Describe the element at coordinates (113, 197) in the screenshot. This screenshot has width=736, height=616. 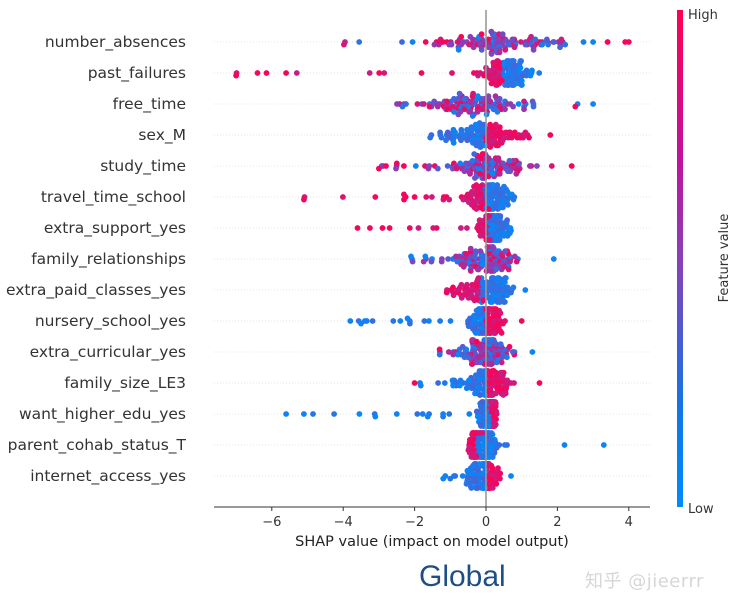
I see `feature-label: travel_time_school` at that location.